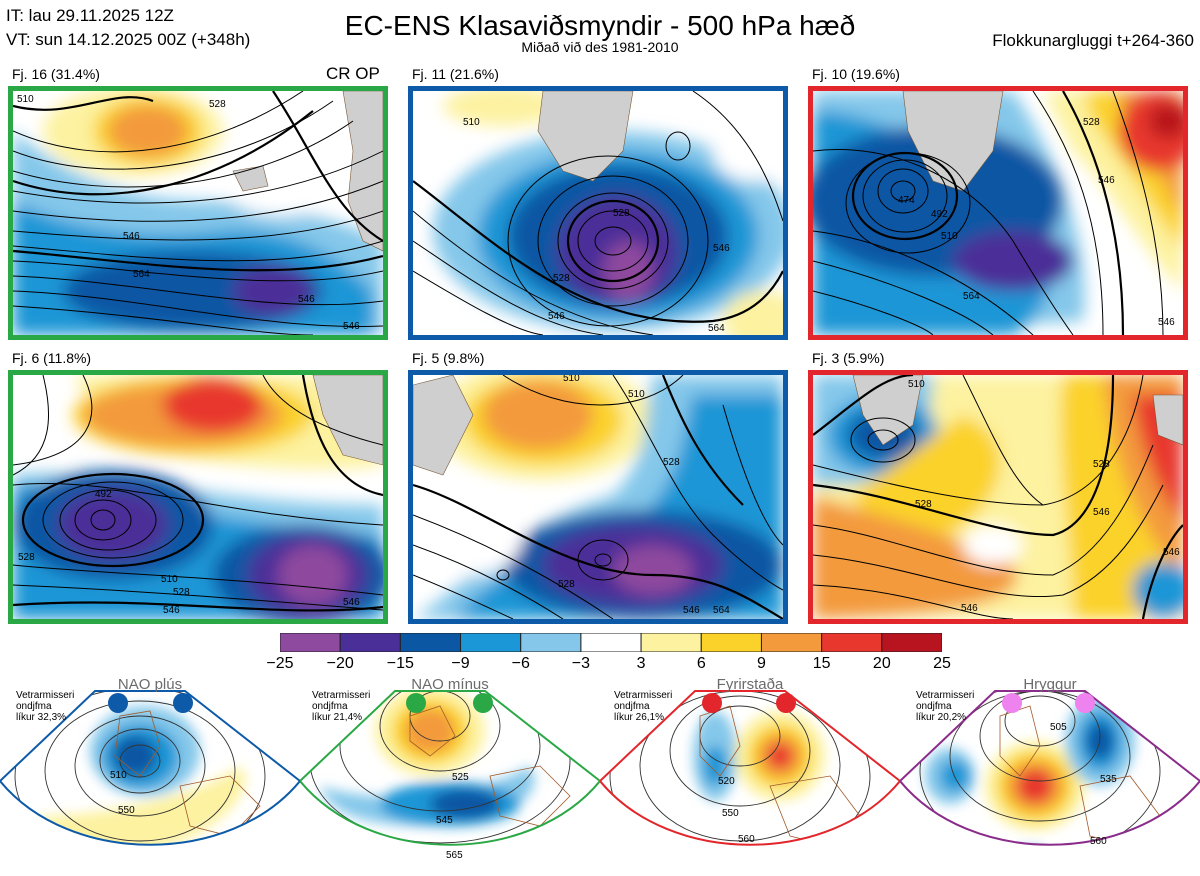 The image size is (1200, 876). Describe the element at coordinates (1049, 773) in the screenshot. I see `regime-ridge: 505 535 560` at that location.